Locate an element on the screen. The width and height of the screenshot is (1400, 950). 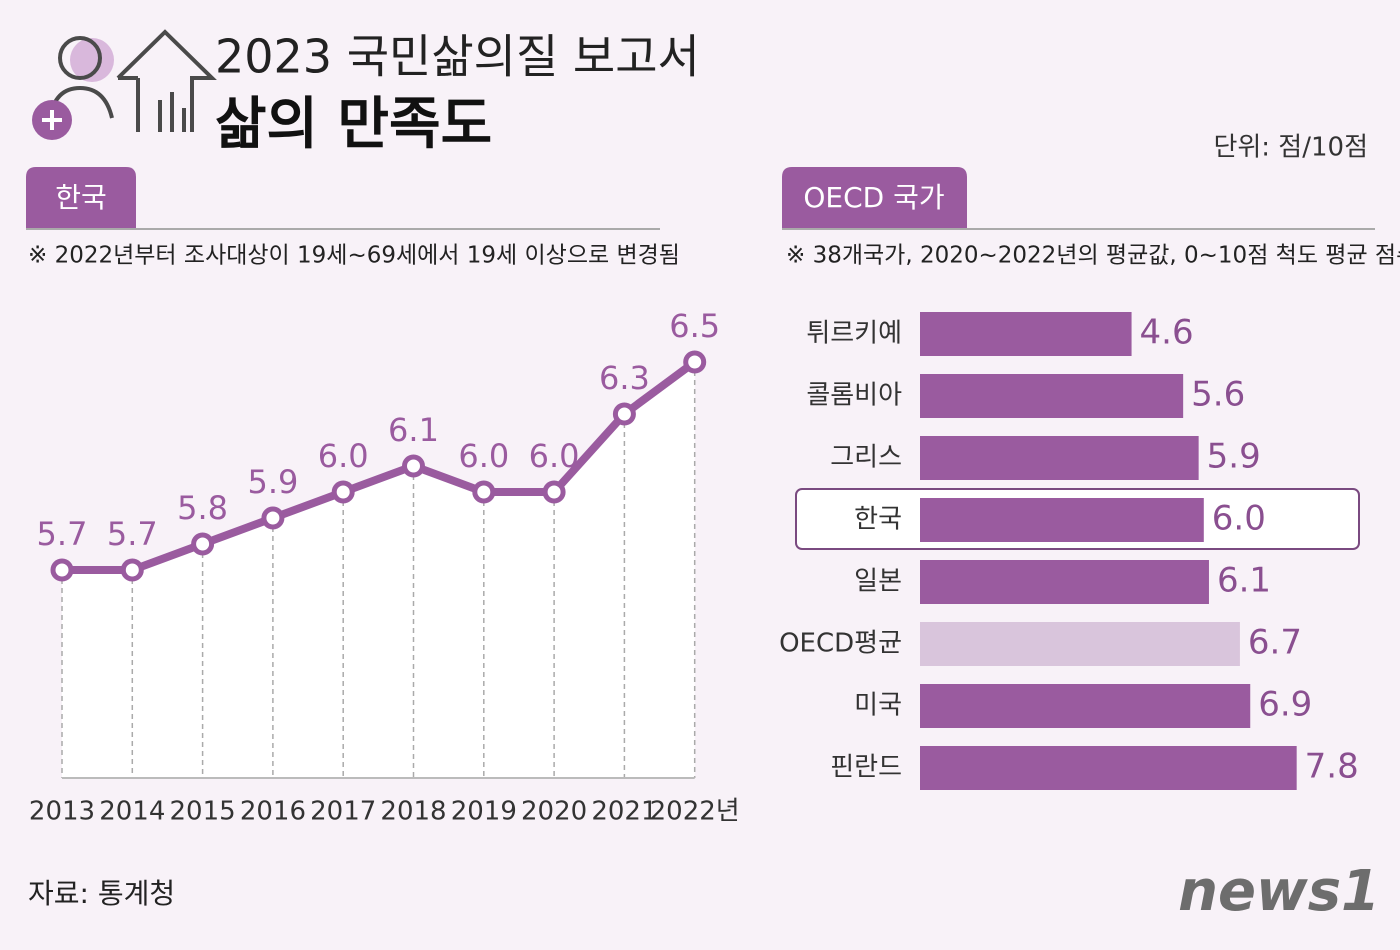
value-label: 5.6 is located at coordinates (1218, 395).